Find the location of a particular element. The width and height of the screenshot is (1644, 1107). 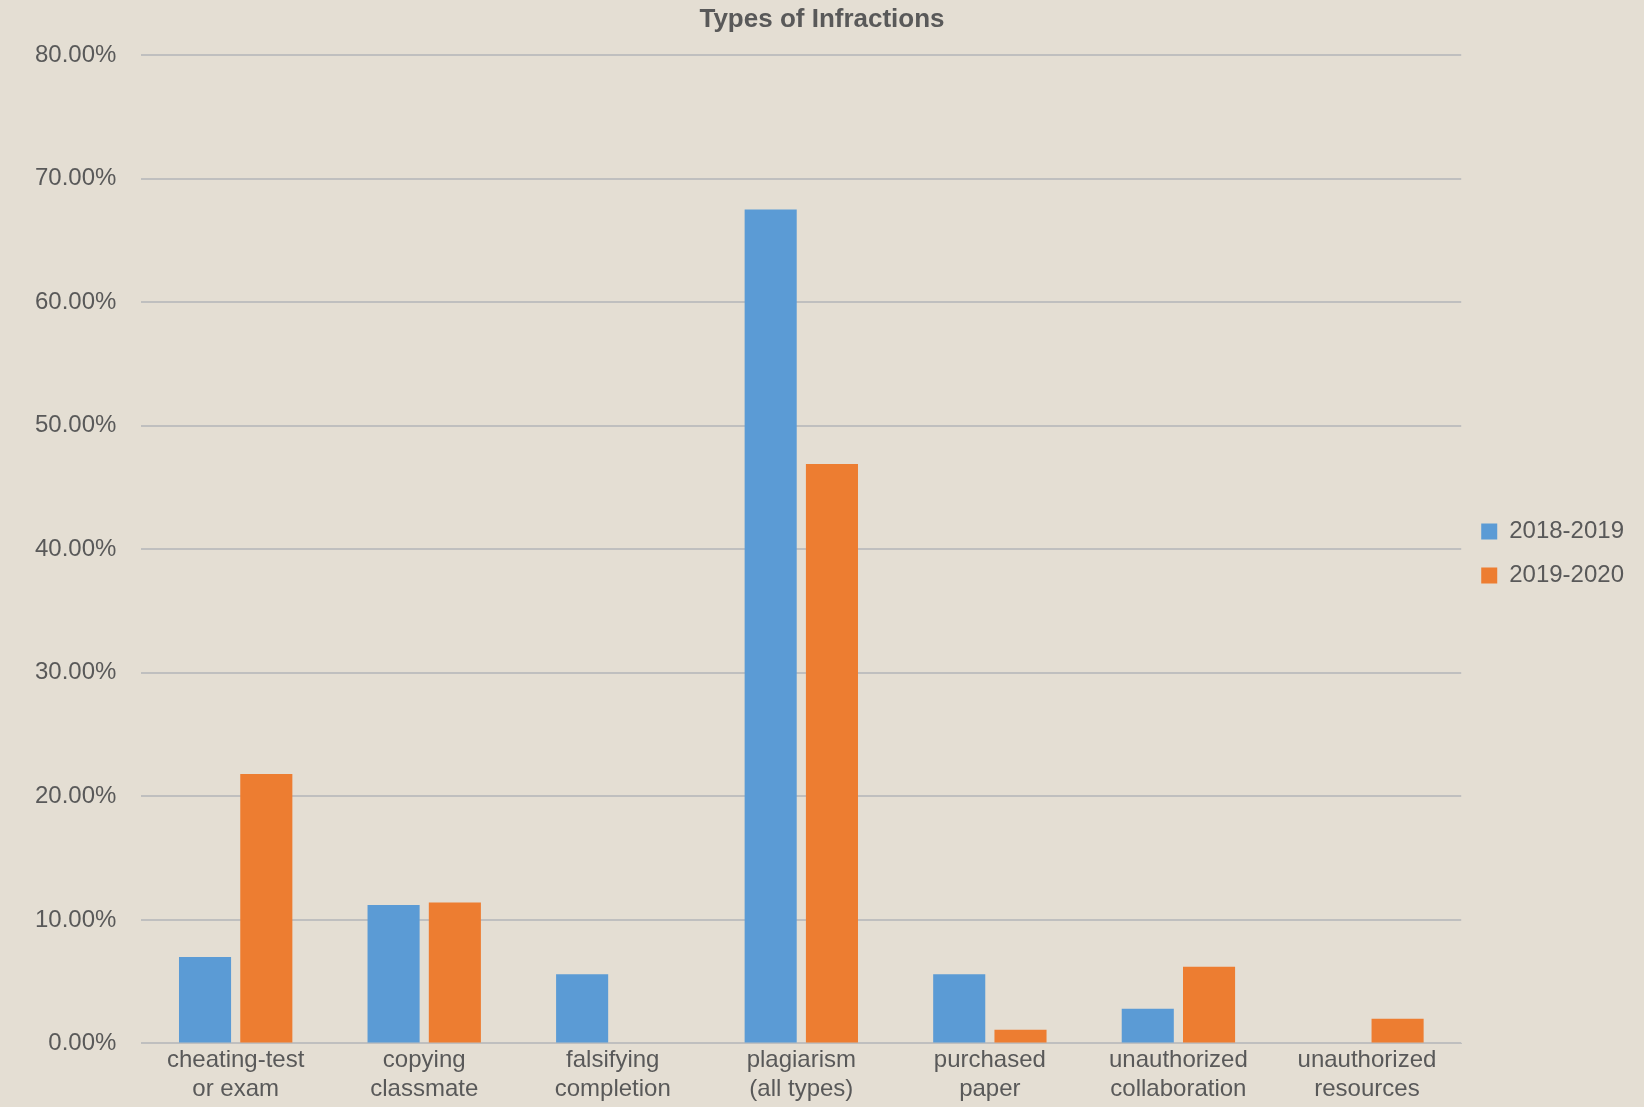

y-tick-label: 60.00% is located at coordinates (75, 300).